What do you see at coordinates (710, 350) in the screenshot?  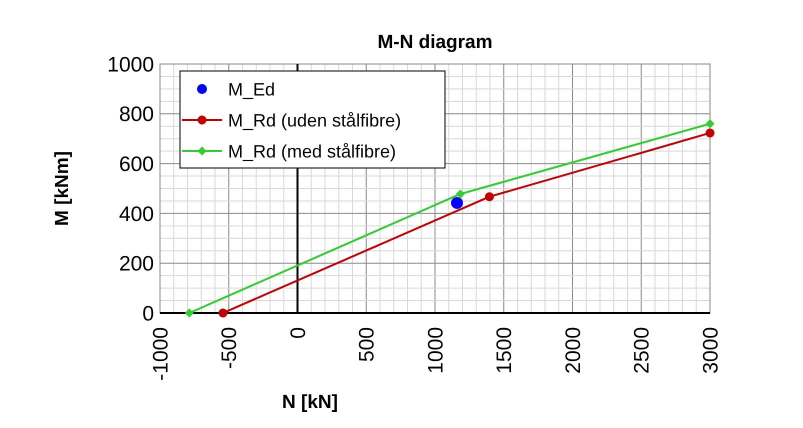 I see `x-tick-label: 3000` at bounding box center [710, 350].